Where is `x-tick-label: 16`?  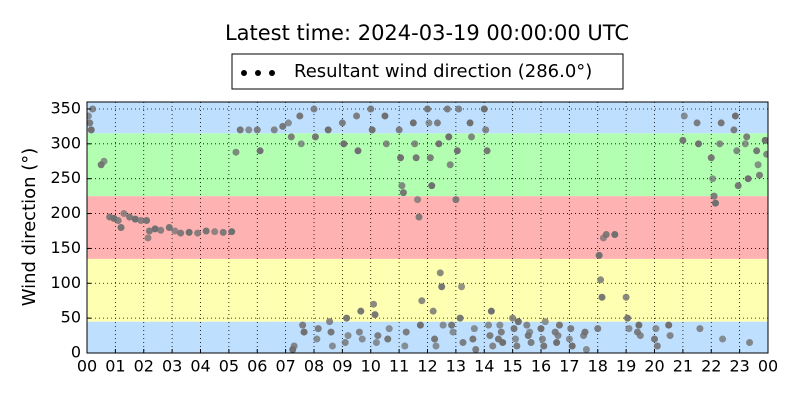 x-tick-label: 16 is located at coordinates (541, 366).